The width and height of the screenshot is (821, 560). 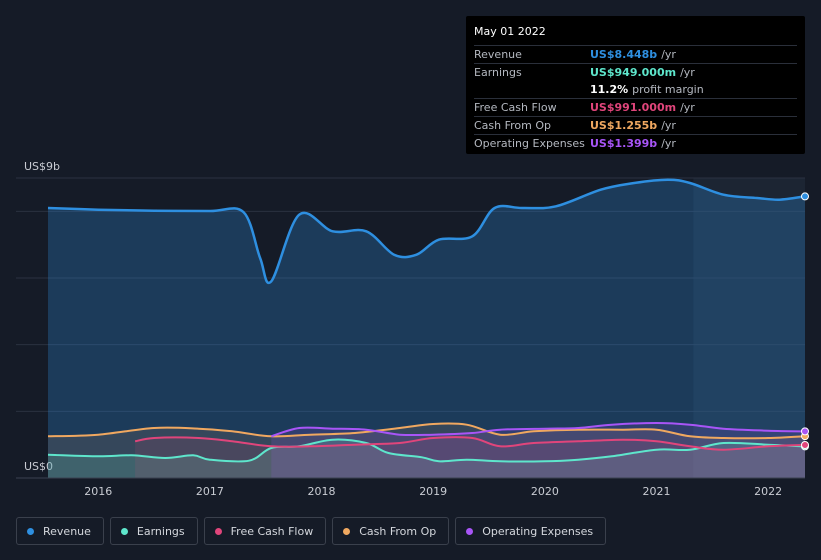 What do you see at coordinates (624, 143) in the screenshot?
I see `tooltip-row-value: US$1.399b` at bounding box center [624, 143].